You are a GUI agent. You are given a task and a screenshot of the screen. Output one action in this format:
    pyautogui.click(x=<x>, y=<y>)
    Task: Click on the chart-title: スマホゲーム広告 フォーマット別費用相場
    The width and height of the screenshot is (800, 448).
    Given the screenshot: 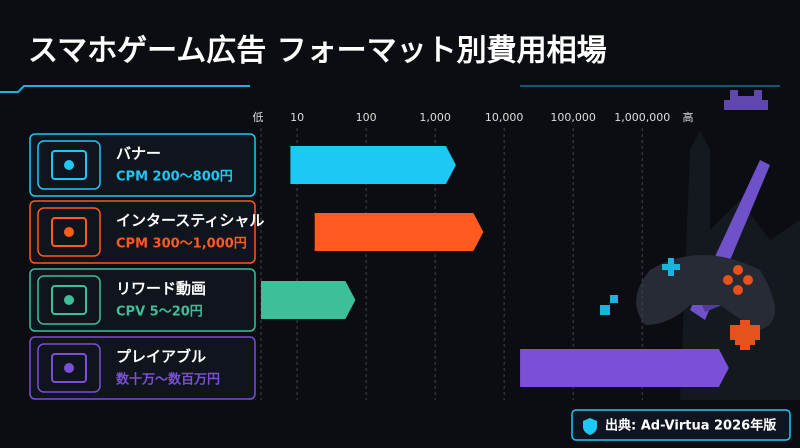 What is the action you would take?
    pyautogui.click(x=317, y=51)
    